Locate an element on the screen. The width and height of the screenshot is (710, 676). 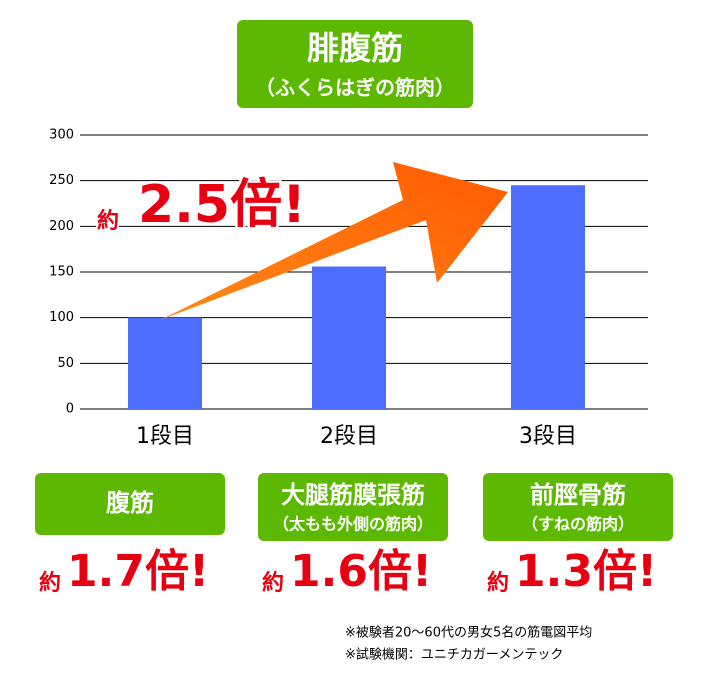
growth-arrow is located at coordinates (334, 241).